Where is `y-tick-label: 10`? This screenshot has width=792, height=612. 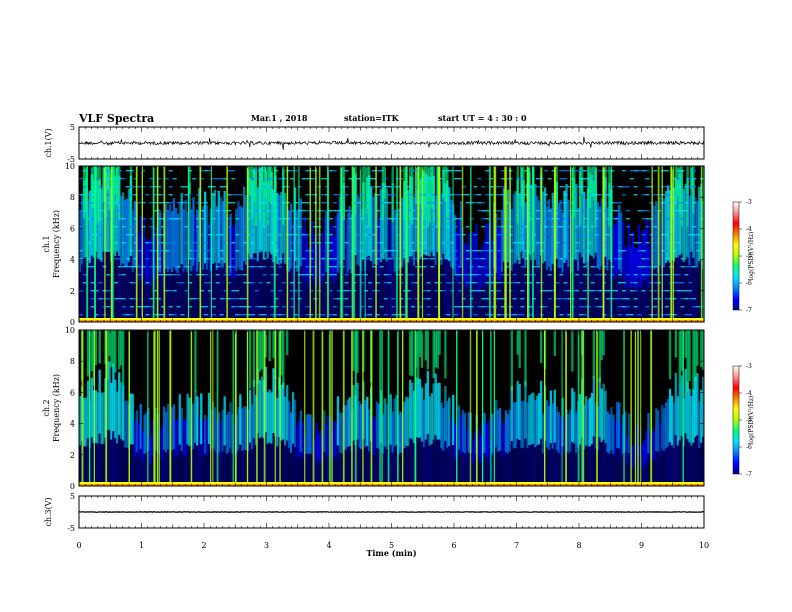
y-tick-label: 10 is located at coordinates (70, 330).